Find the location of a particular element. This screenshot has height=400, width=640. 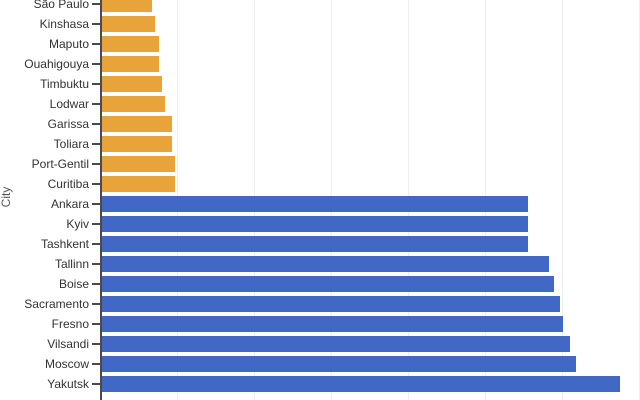

x-gridline is located at coordinates (562, 200).